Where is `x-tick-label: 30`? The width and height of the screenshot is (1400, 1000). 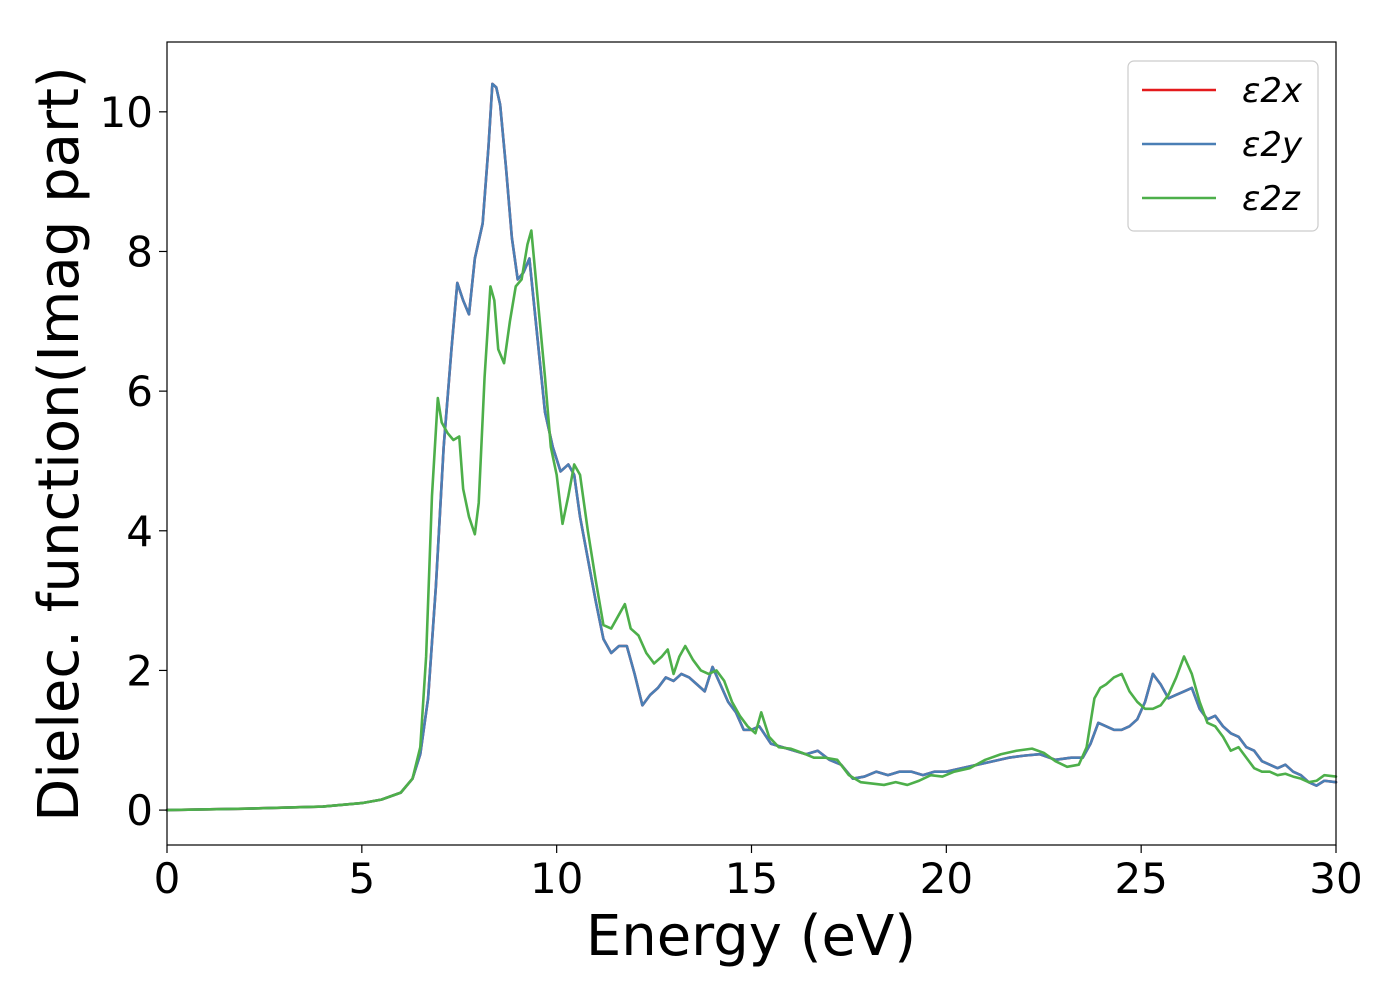 x-tick-label: 30 is located at coordinates (1335, 878).